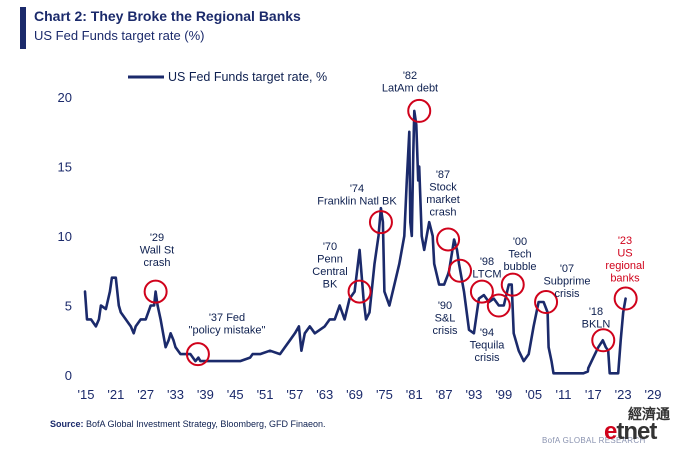  I want to click on x-tick-label: '39, so click(205, 394).